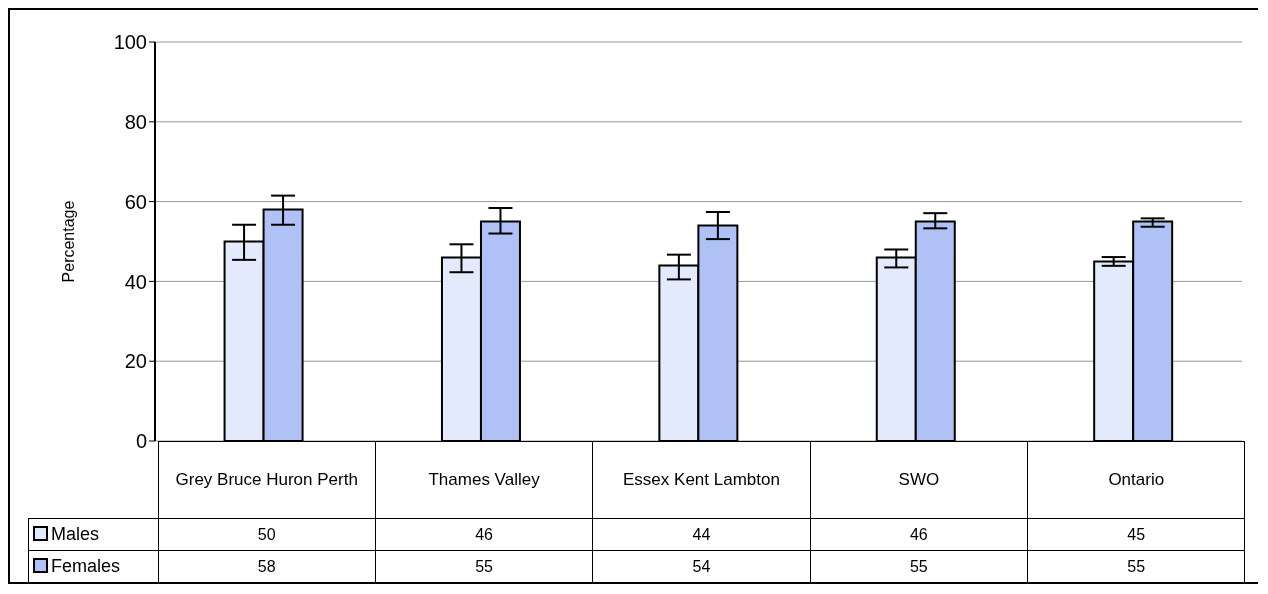 Image resolution: width=1268 pixels, height=594 pixels. I want to click on y-tick-label: 20, so click(135, 361).